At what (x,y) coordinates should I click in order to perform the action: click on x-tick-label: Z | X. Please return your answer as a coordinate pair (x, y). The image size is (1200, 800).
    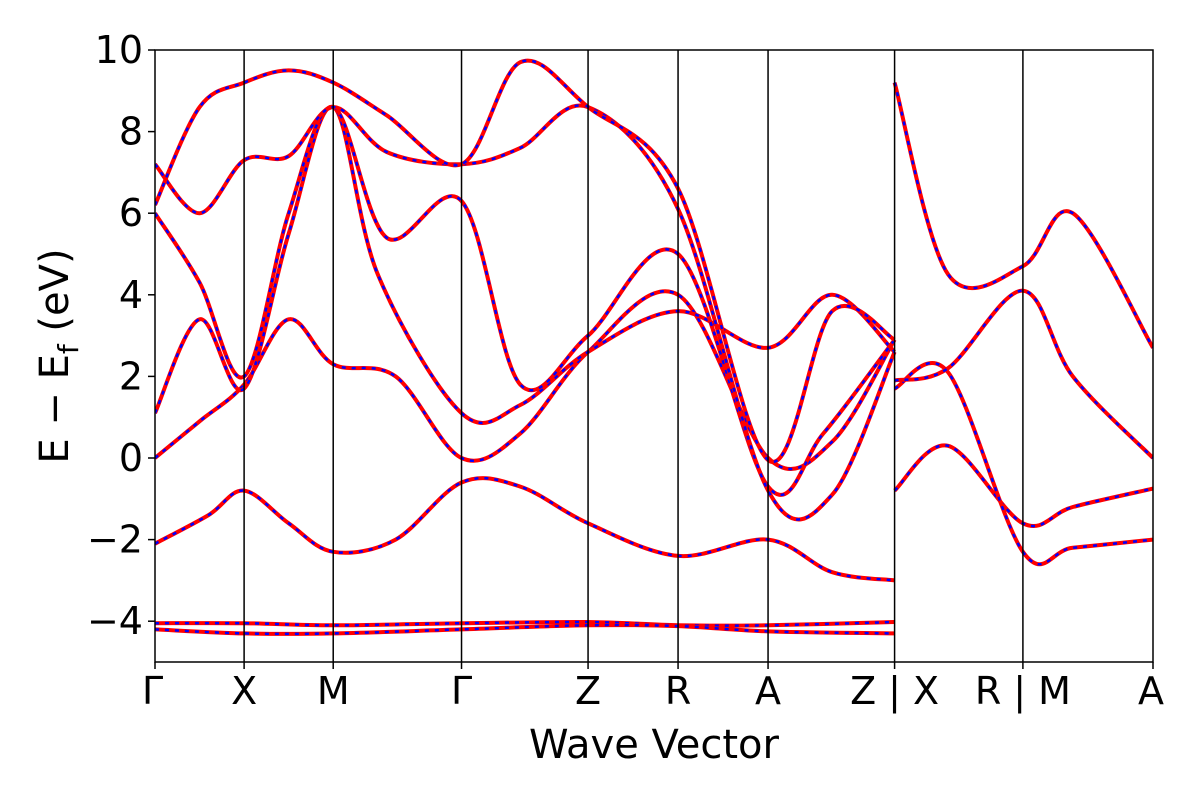
    Looking at the image, I should click on (894, 691).